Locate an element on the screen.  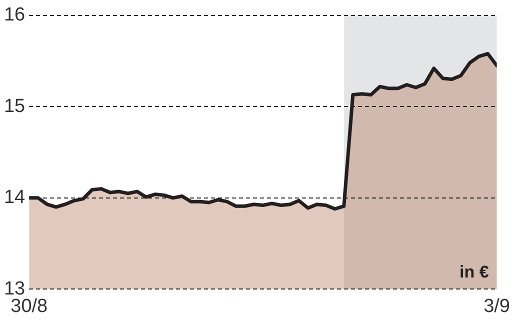
y-tick-label: 14 is located at coordinates (15, 197).